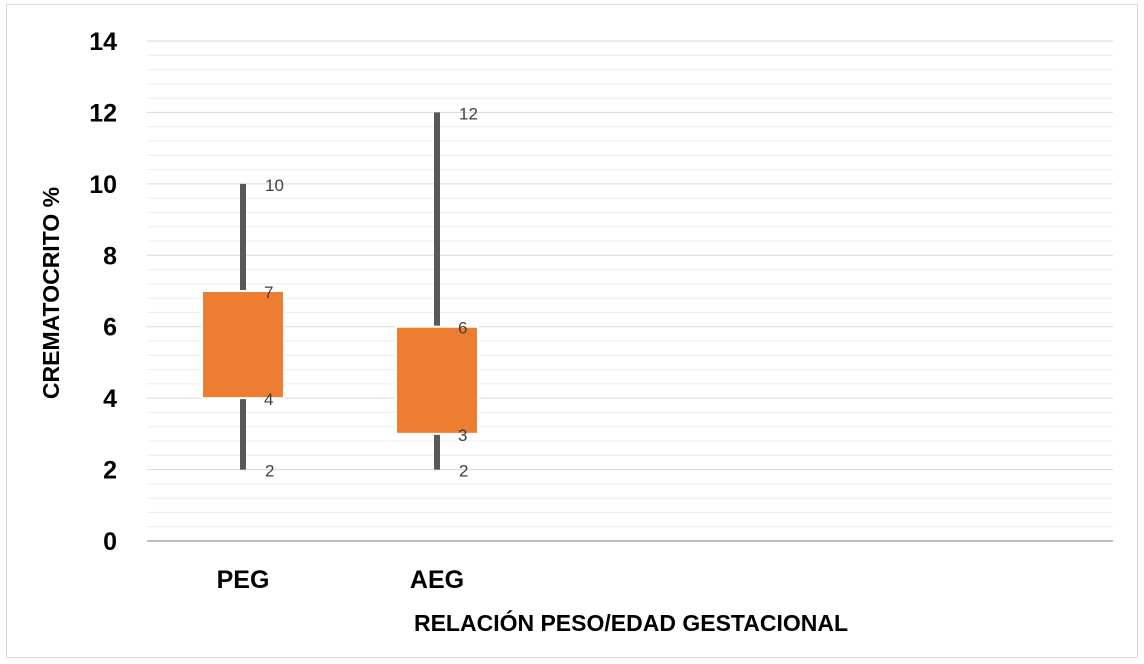 The width and height of the screenshot is (1144, 664). I want to click on y-tick-label: 8, so click(110, 256).